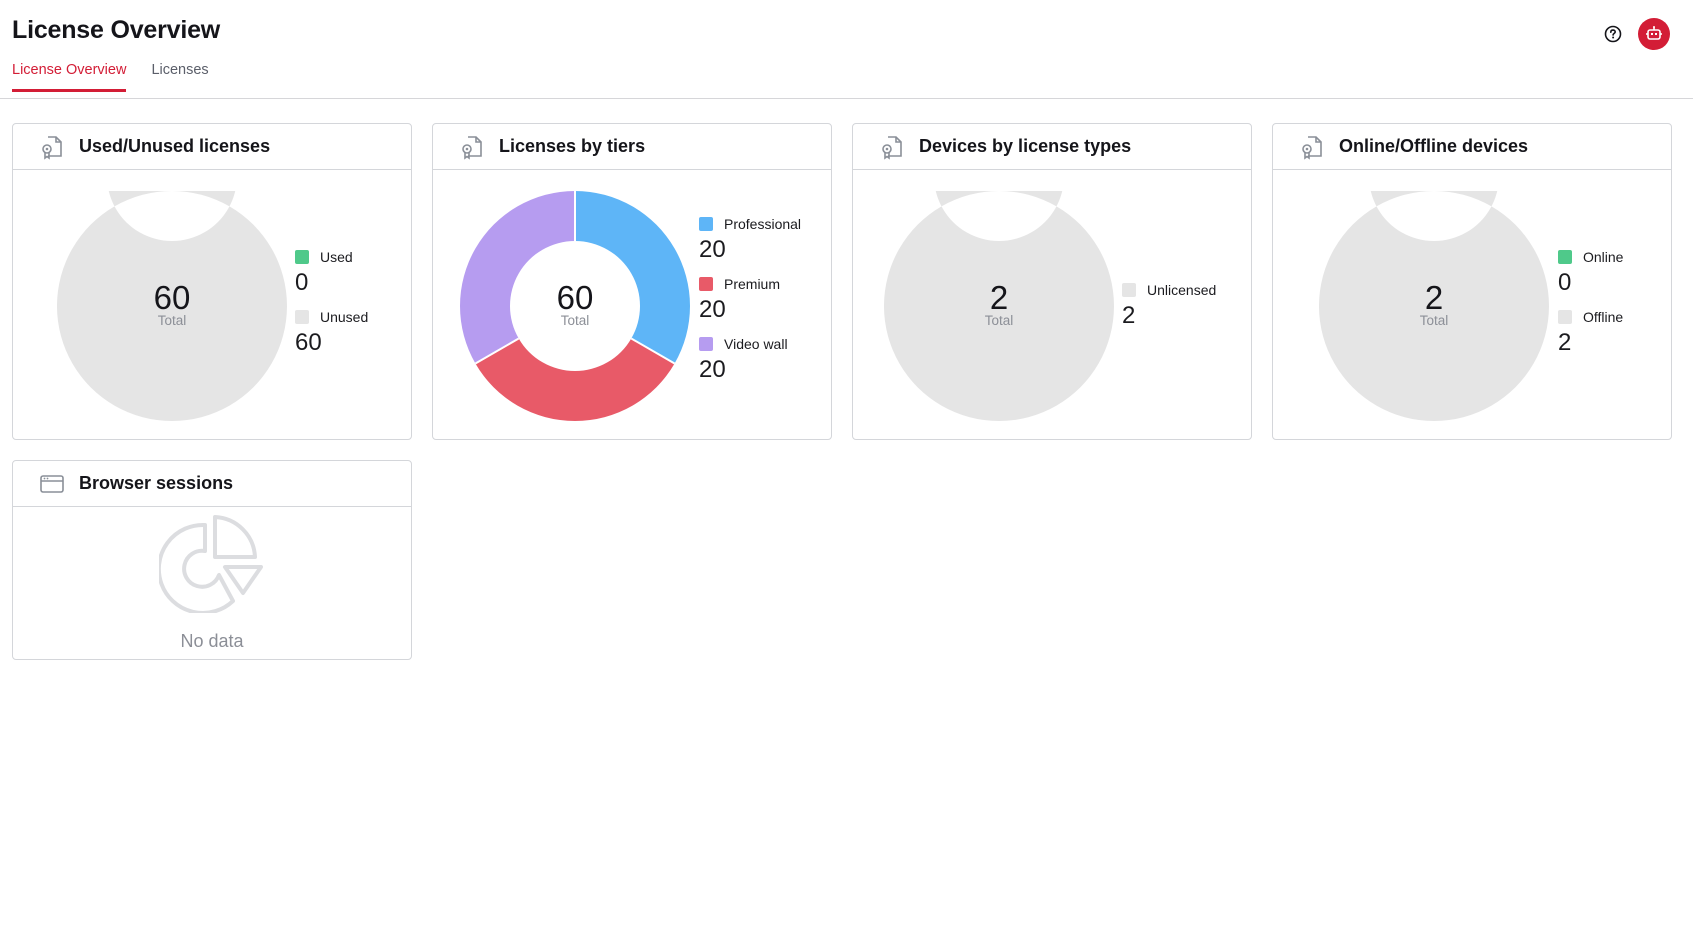  Describe the element at coordinates (750, 360) in the screenshot. I see `legend-item-video-wall: Video wall 20` at that location.